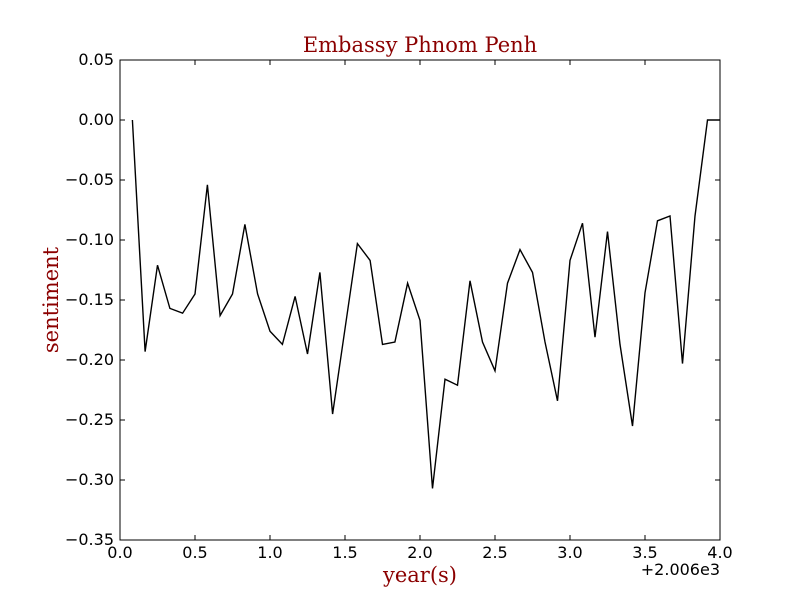 Image resolution: width=800 pixels, height=600 pixels. Describe the element at coordinates (644, 552) in the screenshot. I see `x-tick-label: 3.5` at that location.